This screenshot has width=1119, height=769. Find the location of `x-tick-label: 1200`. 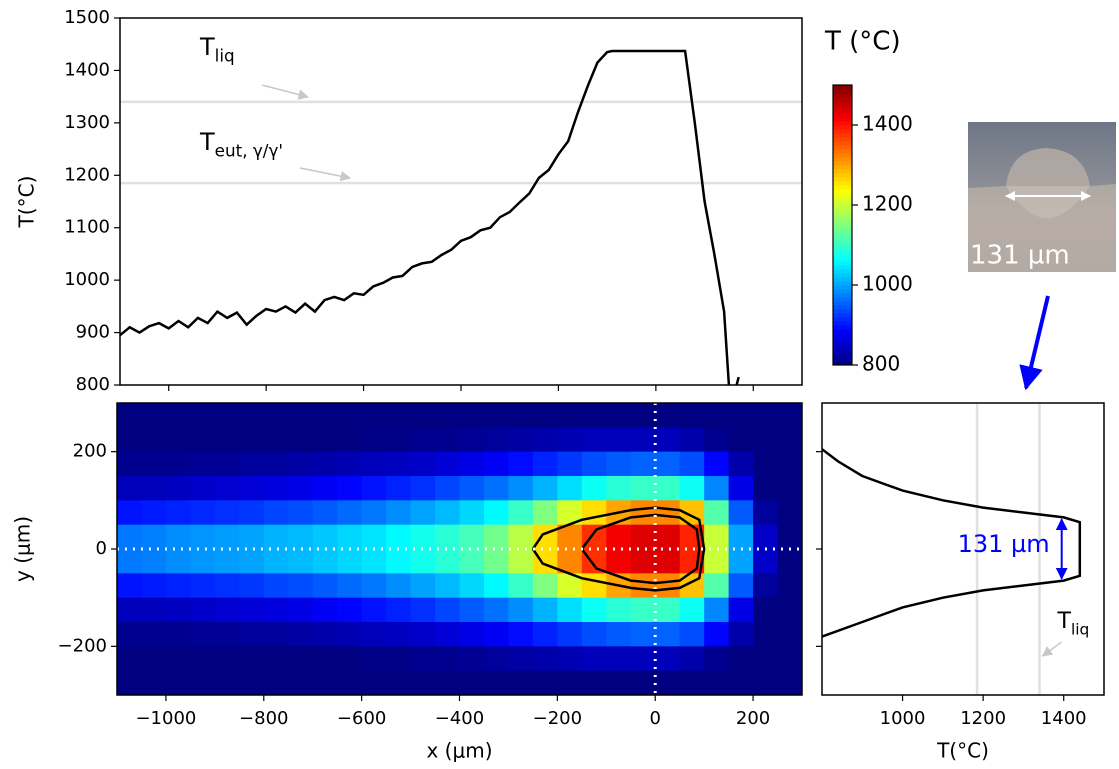

x-tick-label: 1200 is located at coordinates (983, 718).